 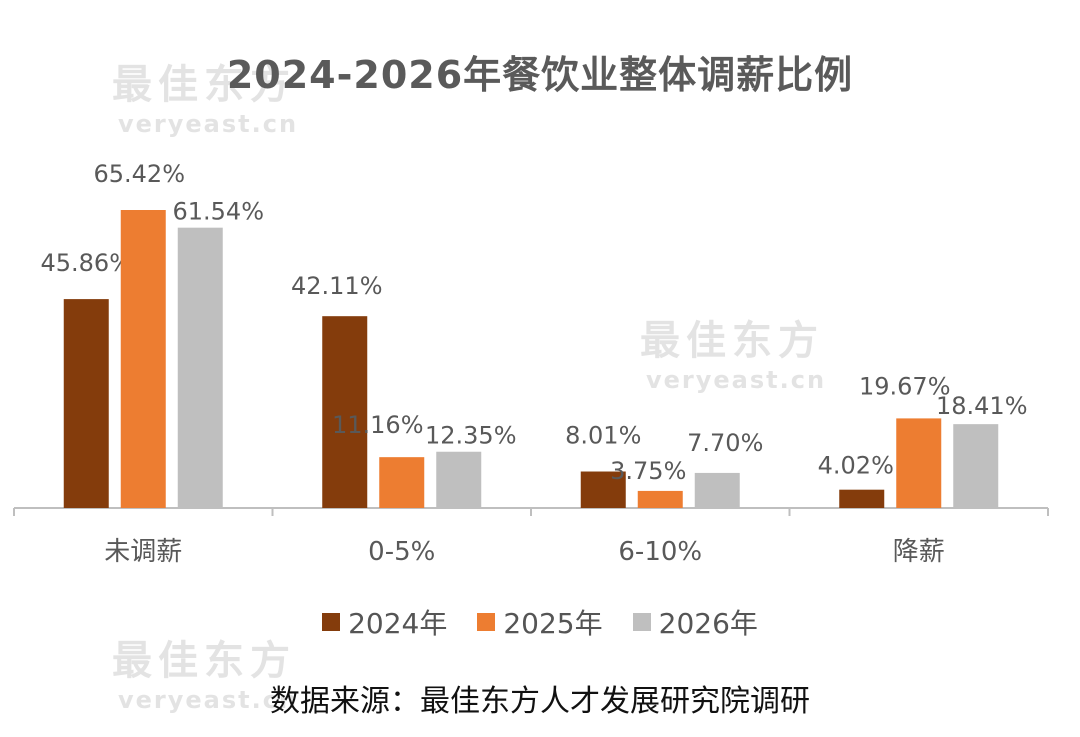 I want to click on data-label: 45.86%, so click(x=86, y=263).